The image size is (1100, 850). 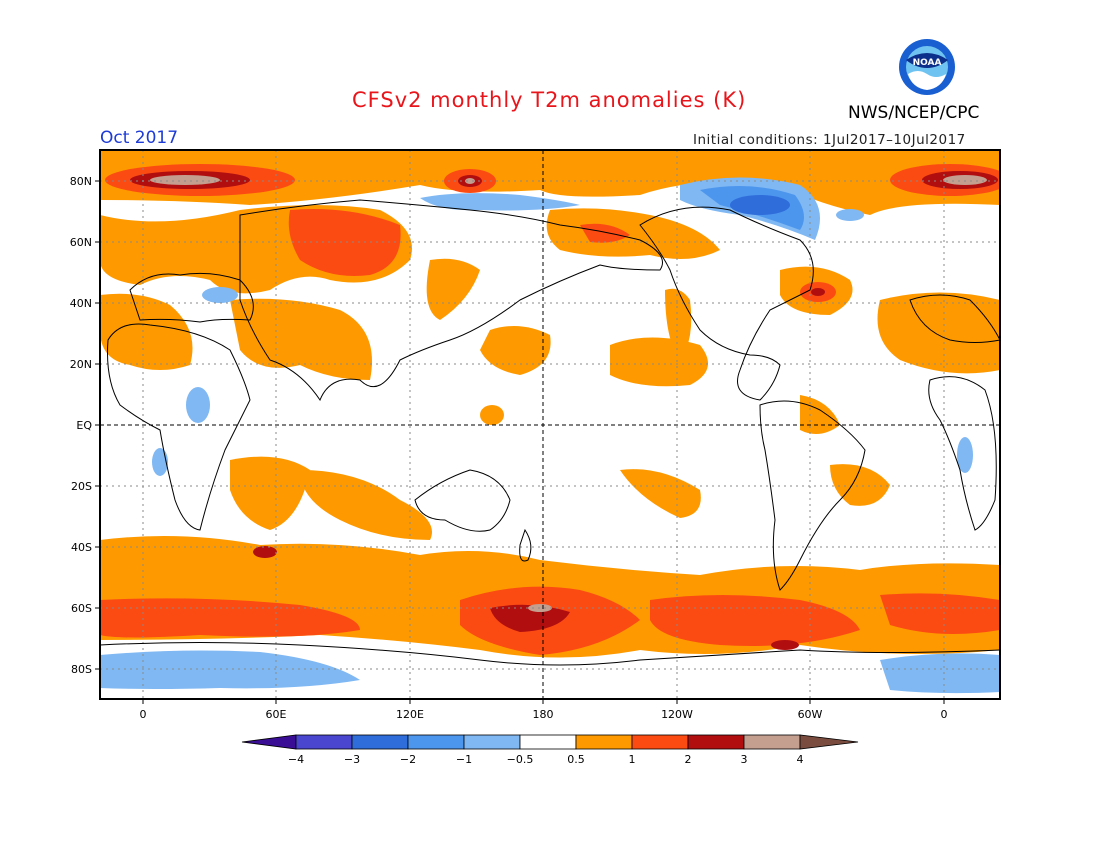 What do you see at coordinates (464, 759) in the screenshot?
I see `colorbar-label: −1` at bounding box center [464, 759].